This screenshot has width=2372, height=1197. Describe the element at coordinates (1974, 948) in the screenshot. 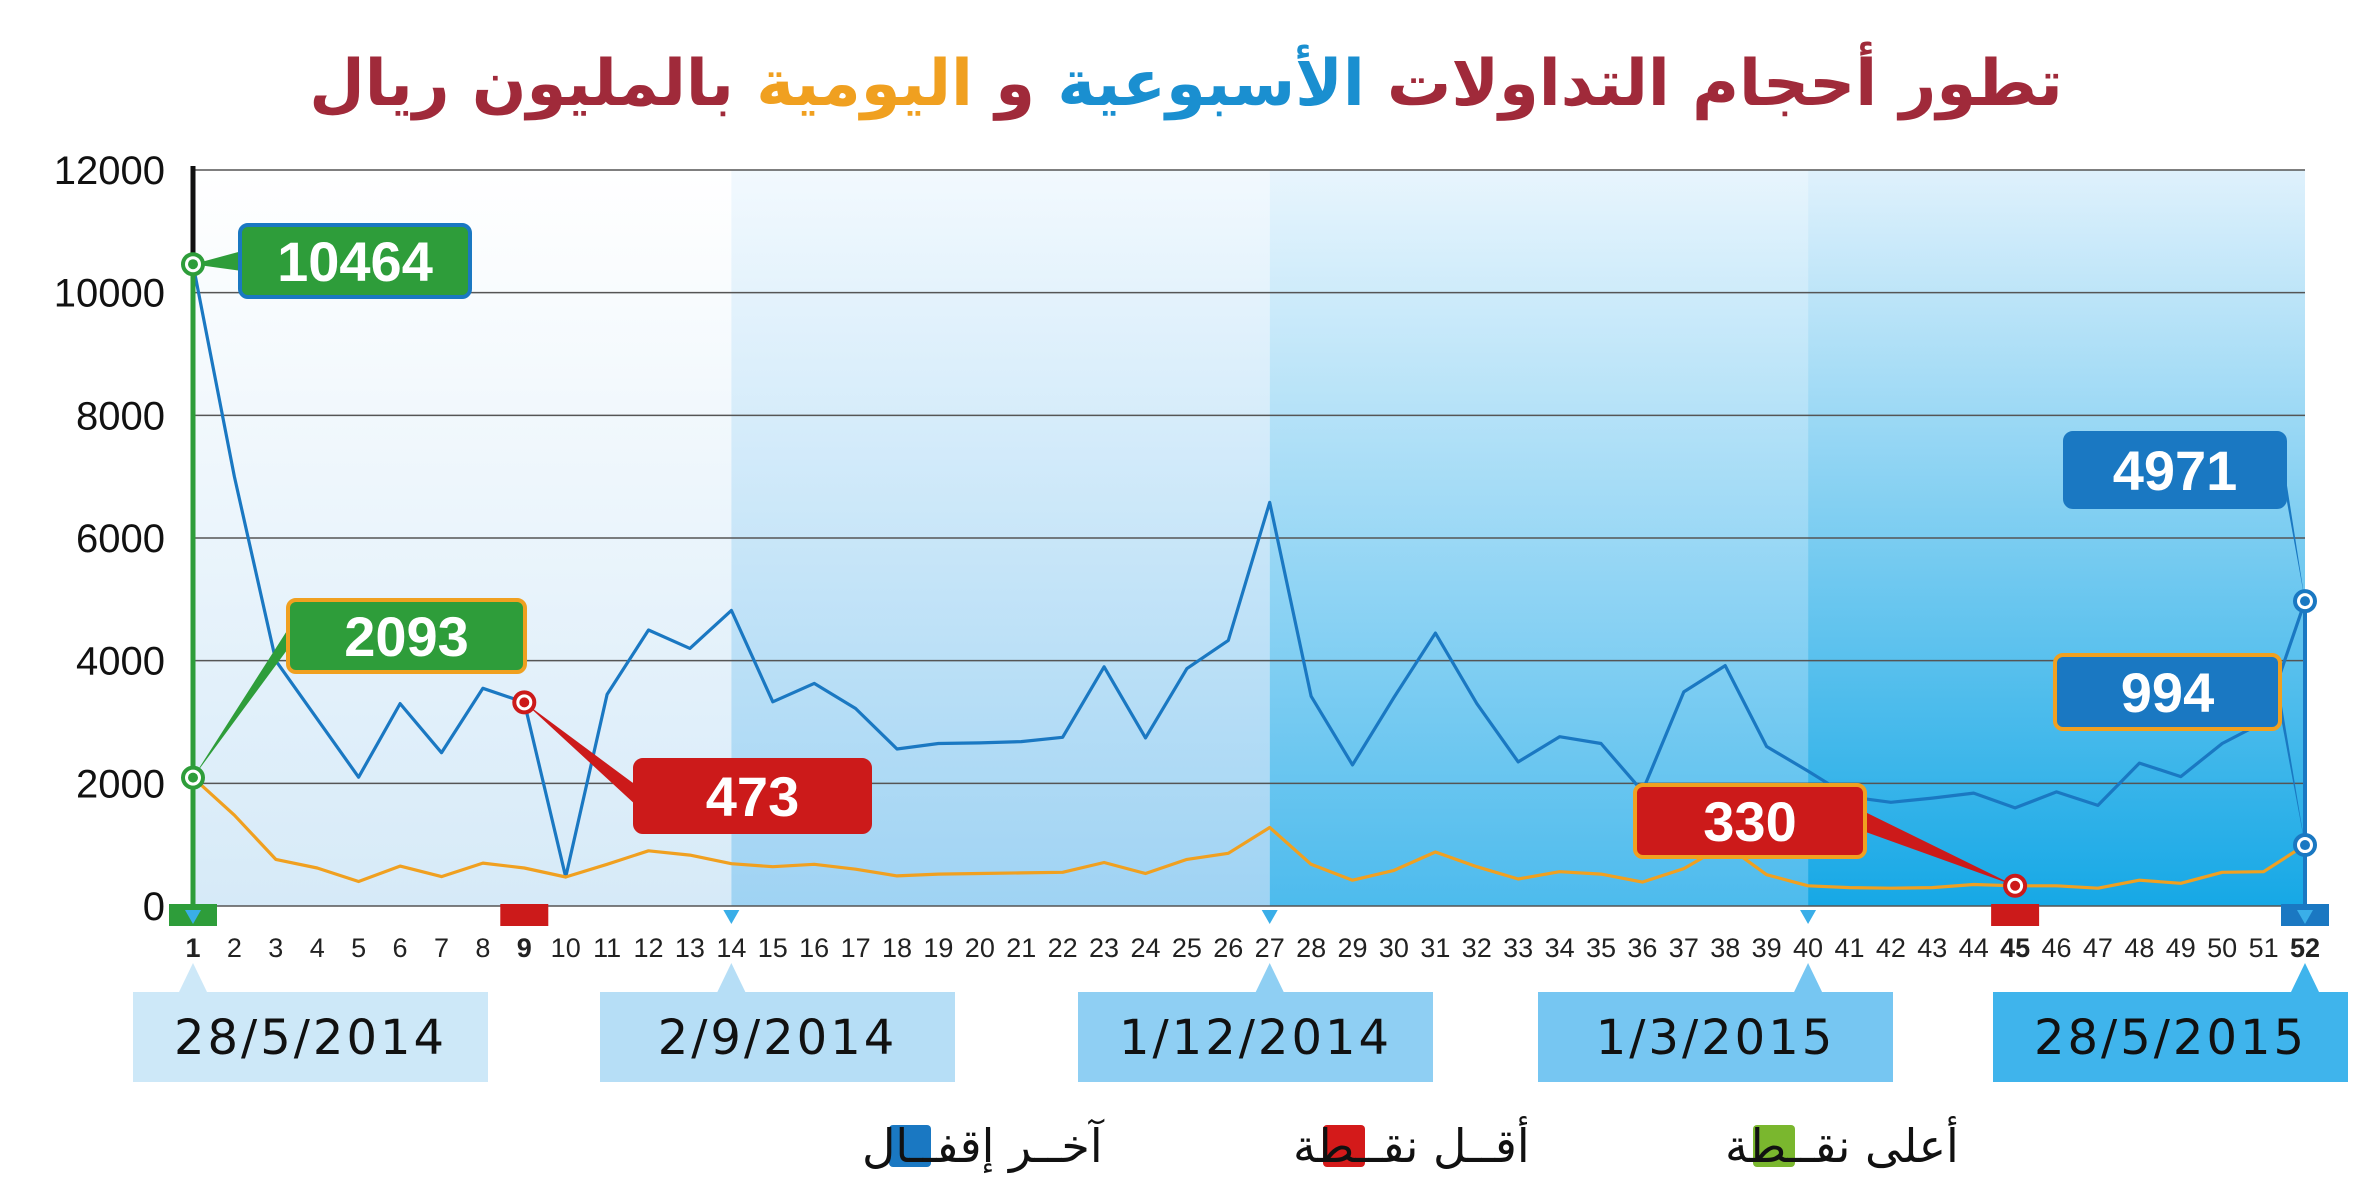

I see `x-tick-label: 44` at that location.